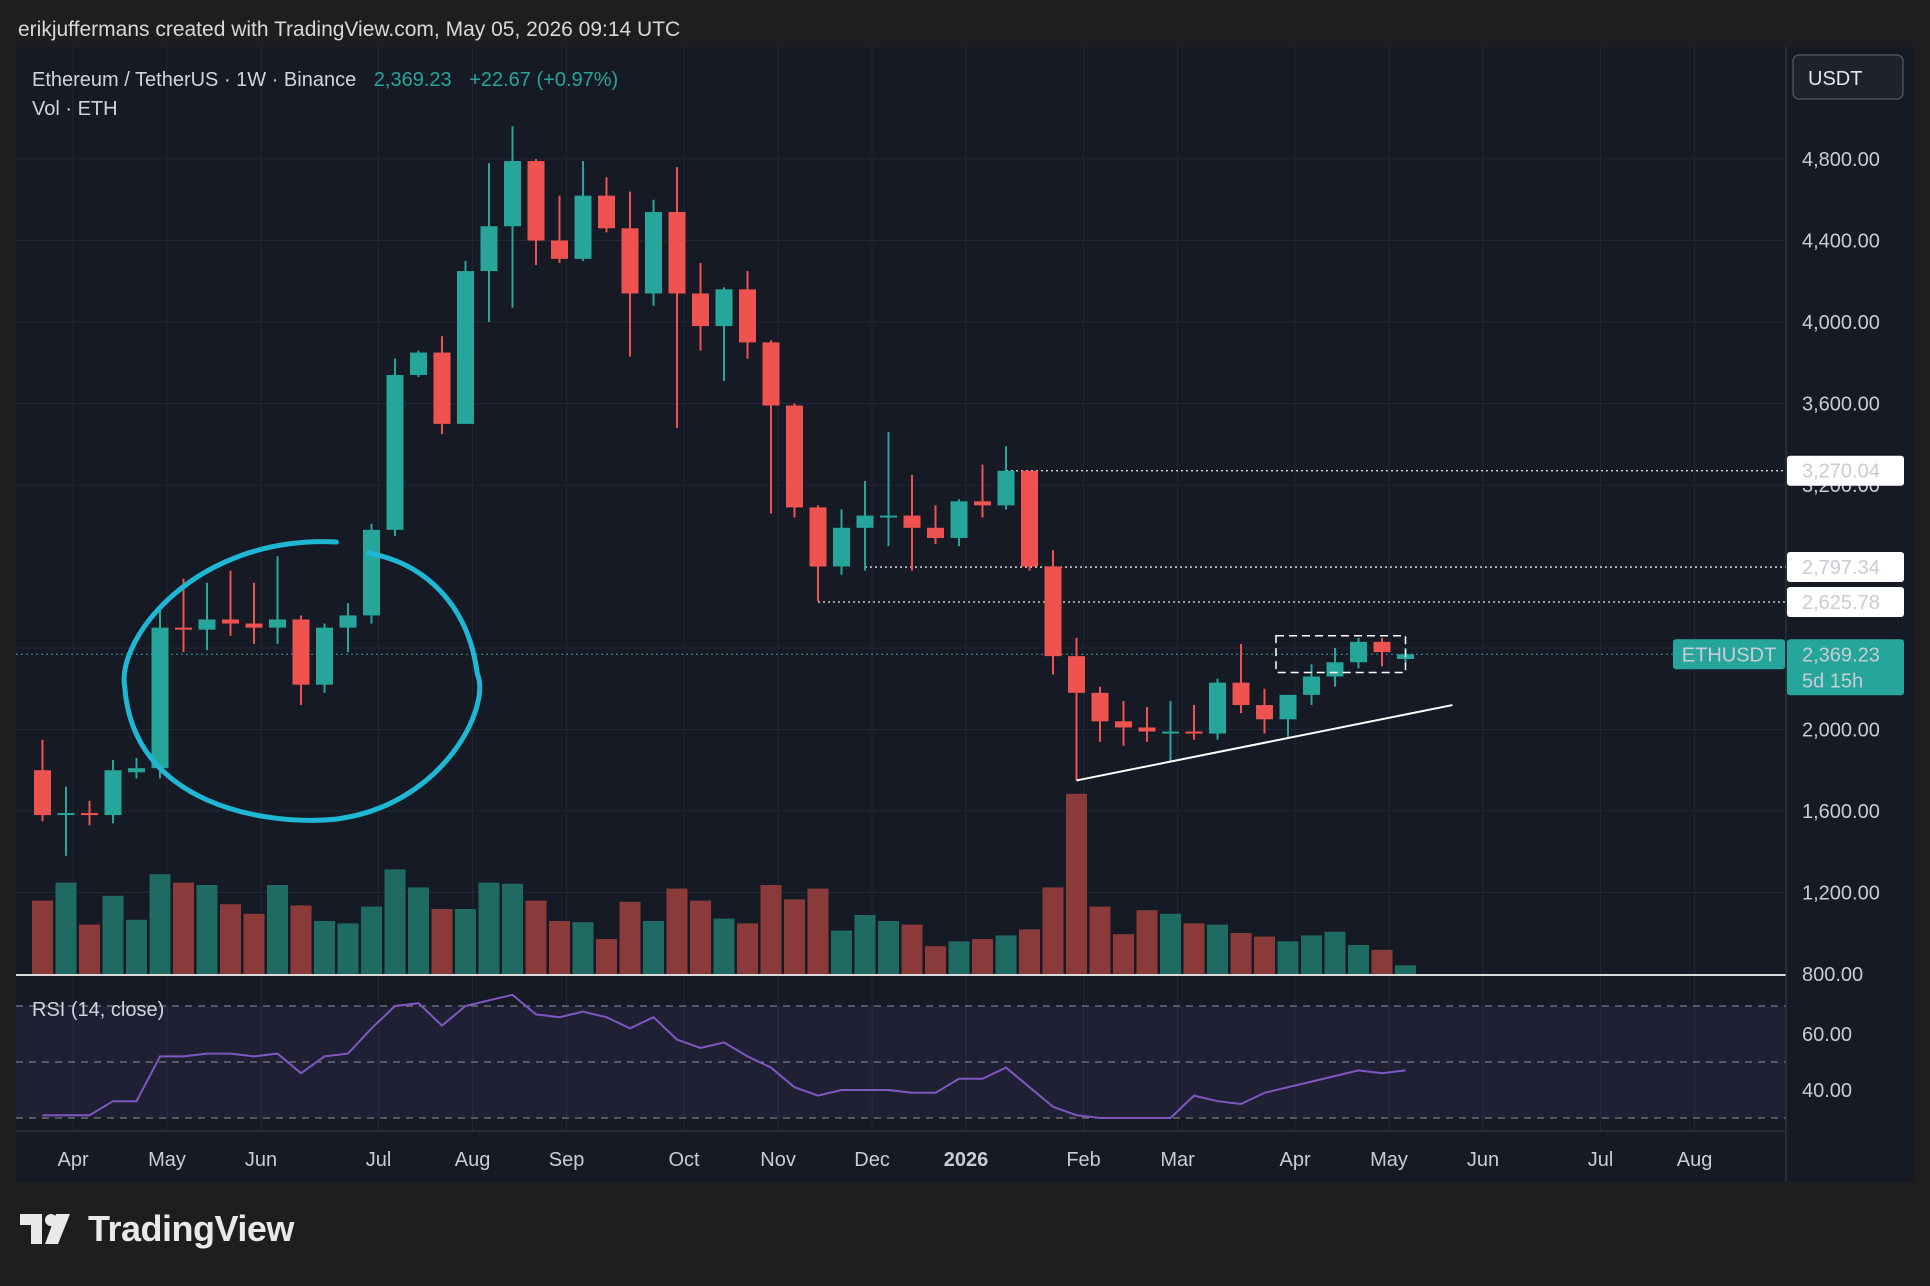  What do you see at coordinates (75, 109) in the screenshot?
I see `volume-legend: Vol · ETH` at bounding box center [75, 109].